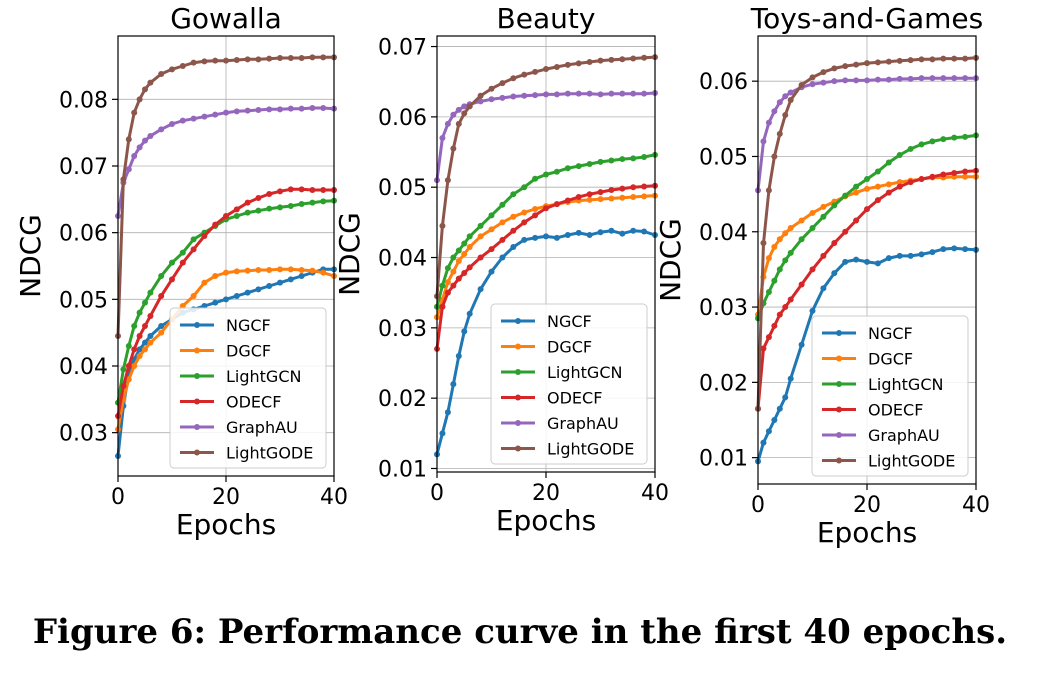 This screenshot has width=1040, height=692. I want to click on series-lightgode, so click(226, 196).